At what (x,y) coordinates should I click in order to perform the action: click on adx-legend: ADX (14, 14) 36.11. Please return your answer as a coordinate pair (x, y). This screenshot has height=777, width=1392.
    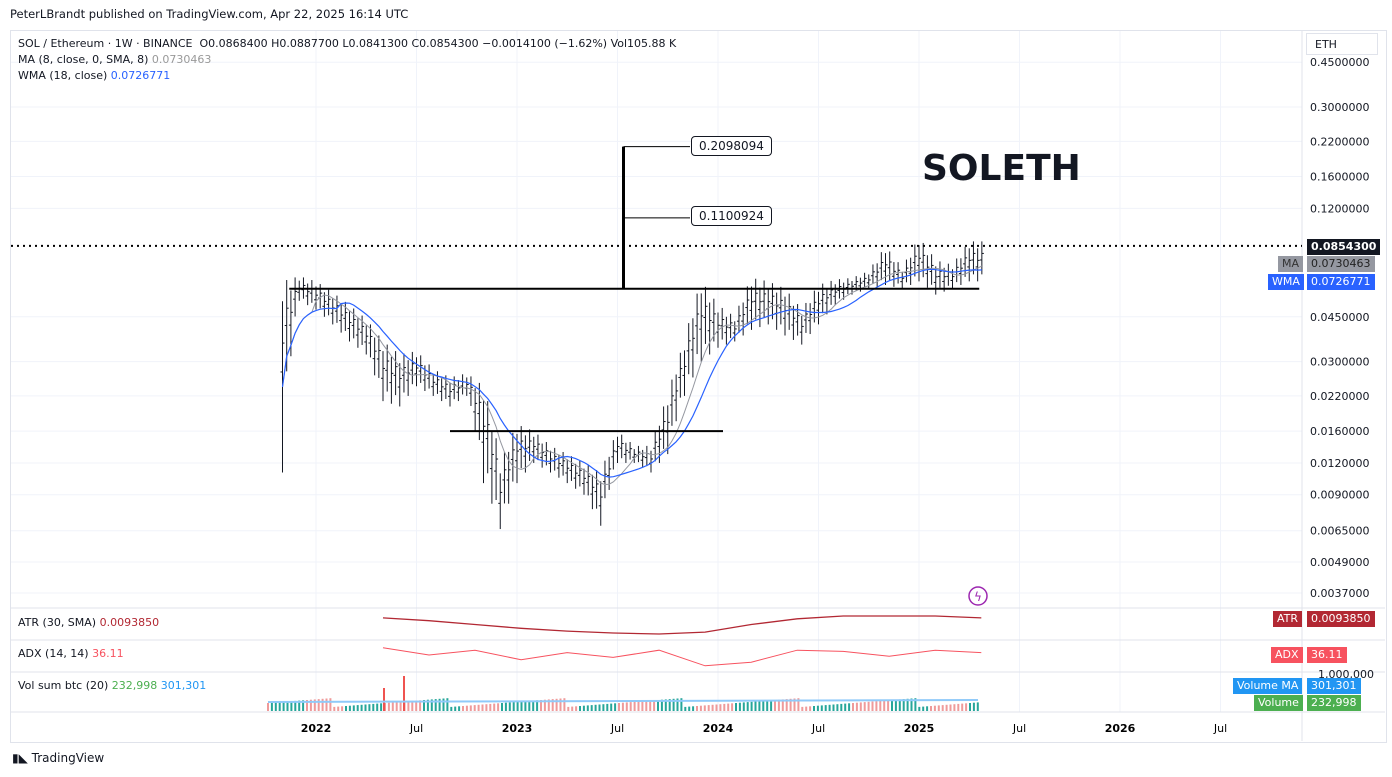
    Looking at the image, I should click on (71, 653).